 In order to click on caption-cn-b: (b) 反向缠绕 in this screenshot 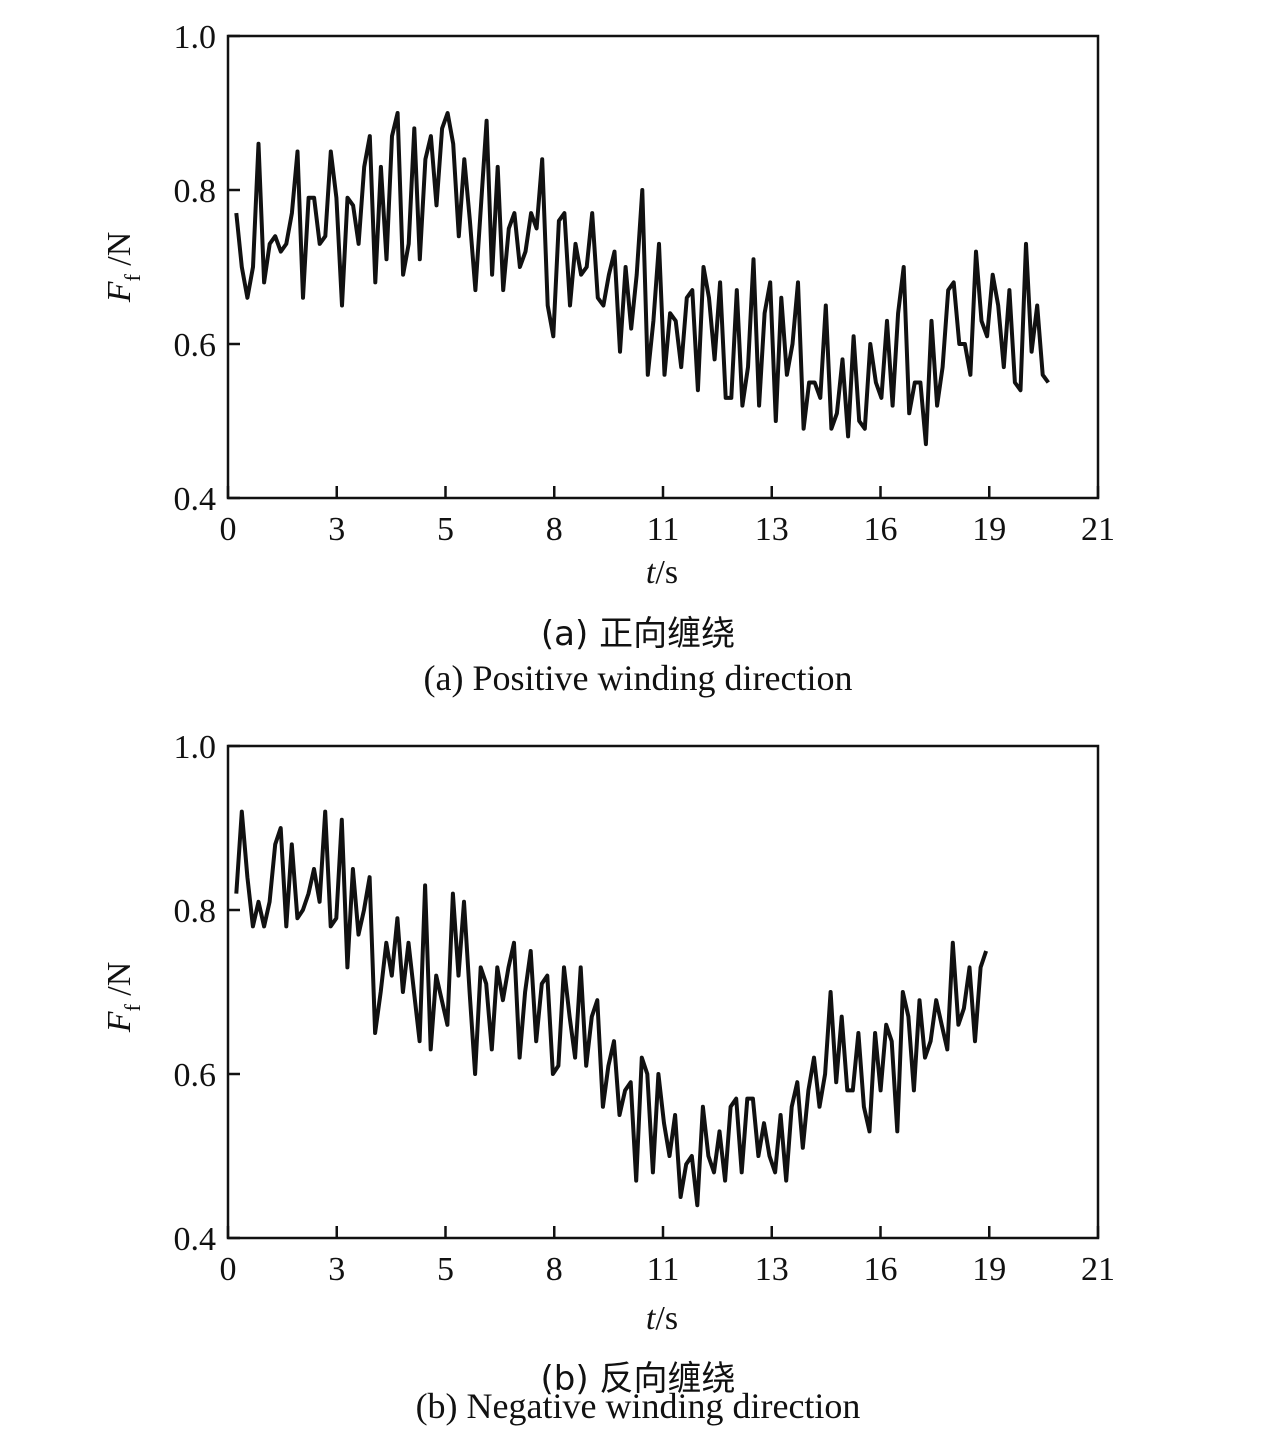, I will do `click(638, 1379)`.